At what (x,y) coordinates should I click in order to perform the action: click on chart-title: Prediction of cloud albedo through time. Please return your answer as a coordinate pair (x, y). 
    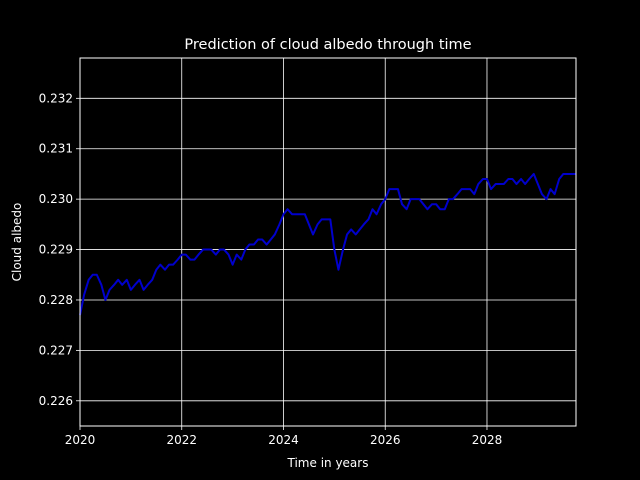
    Looking at the image, I should click on (327, 45).